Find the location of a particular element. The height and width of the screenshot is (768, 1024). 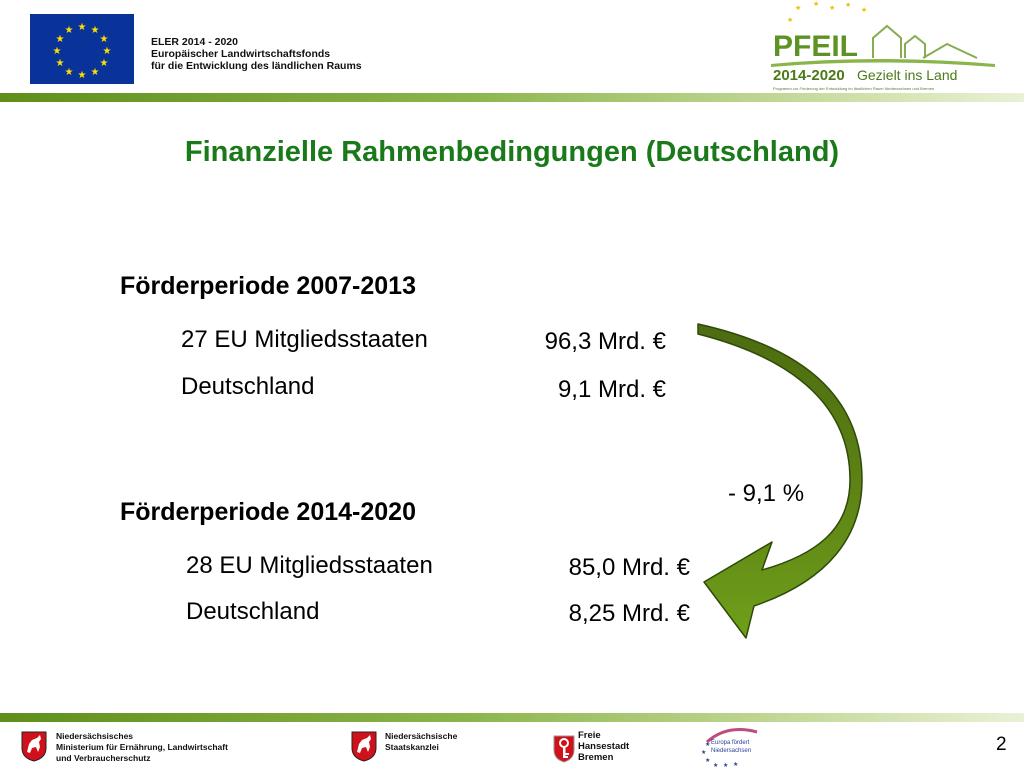

pfeil-logo-word: PFEIL is located at coordinates (815, 46).